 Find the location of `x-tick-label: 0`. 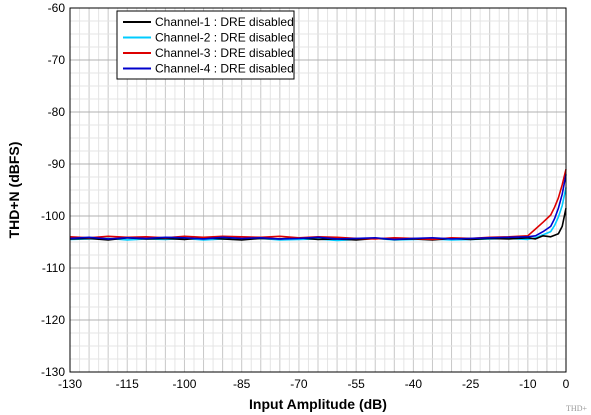

x-tick-label: 0 is located at coordinates (566, 384).